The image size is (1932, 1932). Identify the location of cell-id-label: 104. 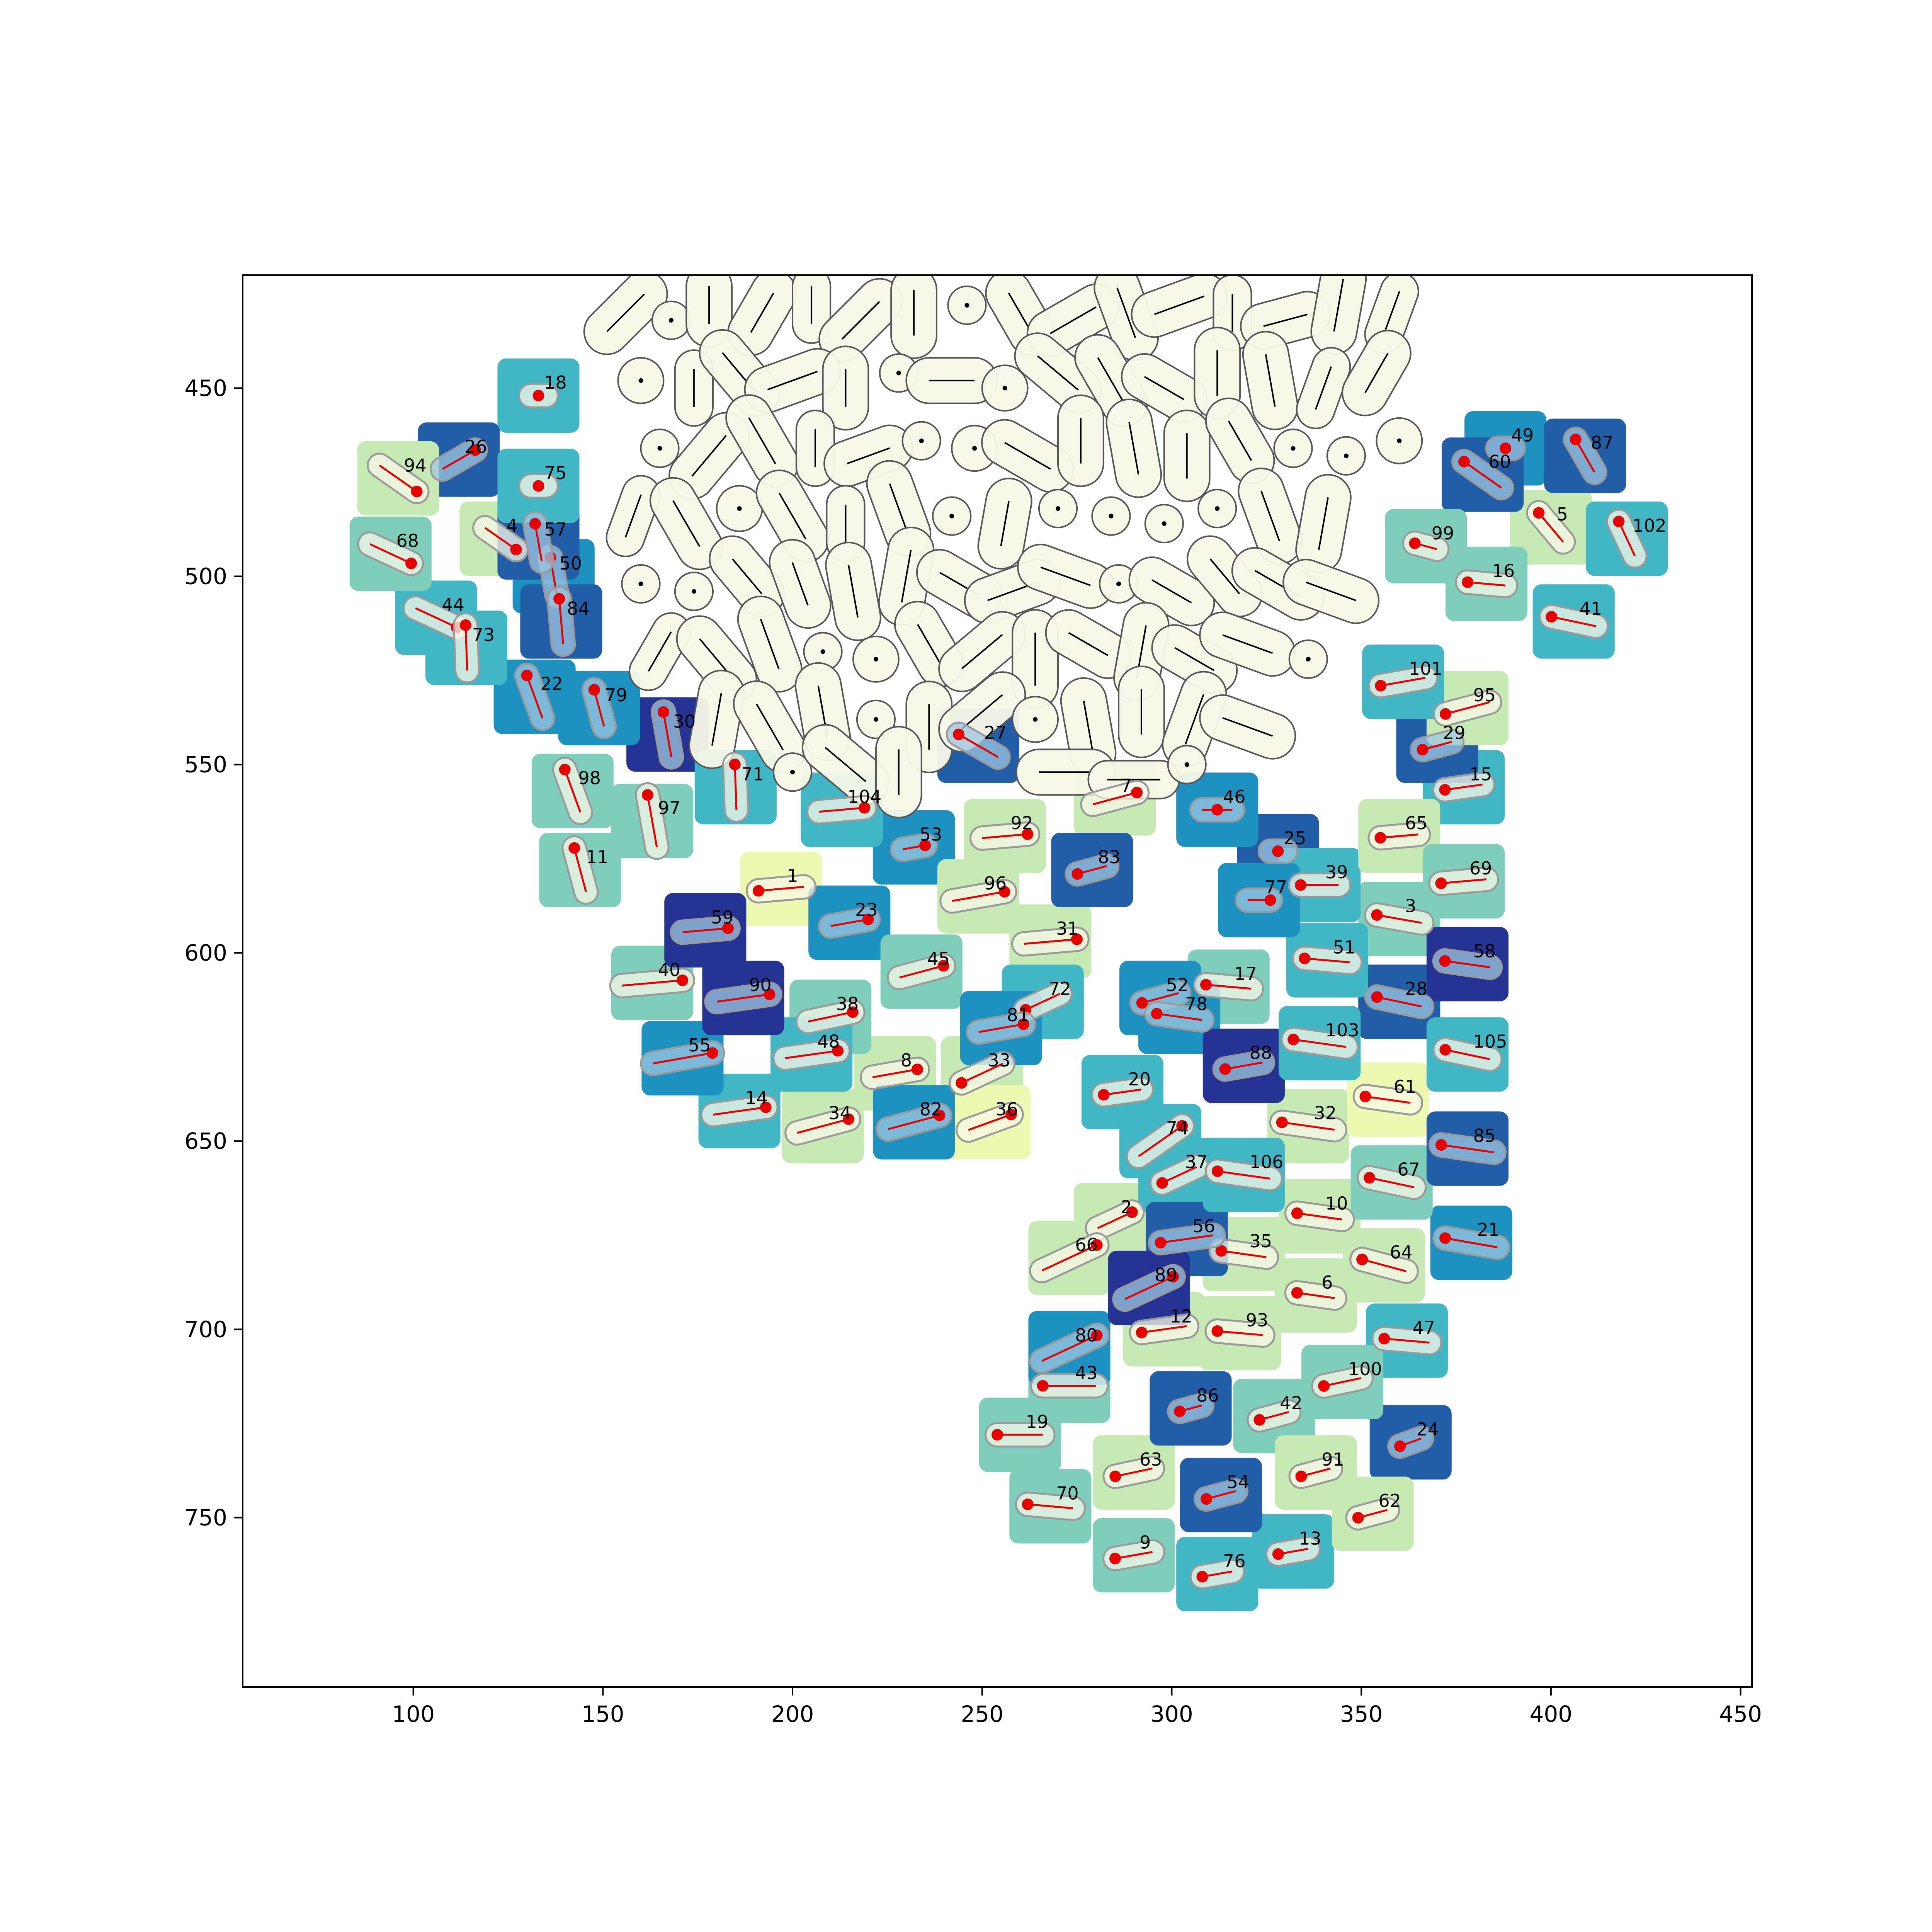
(864, 797).